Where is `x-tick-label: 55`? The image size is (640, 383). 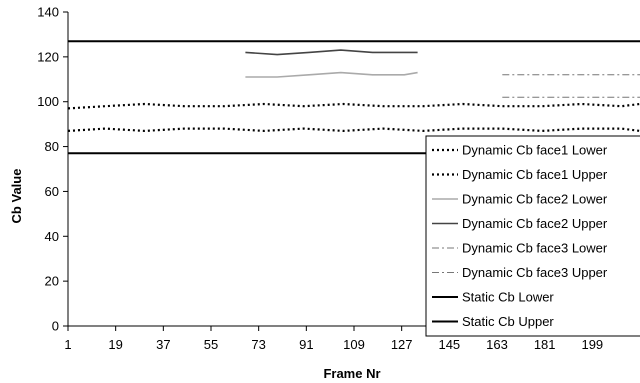
x-tick-label: 55 is located at coordinates (211, 344).